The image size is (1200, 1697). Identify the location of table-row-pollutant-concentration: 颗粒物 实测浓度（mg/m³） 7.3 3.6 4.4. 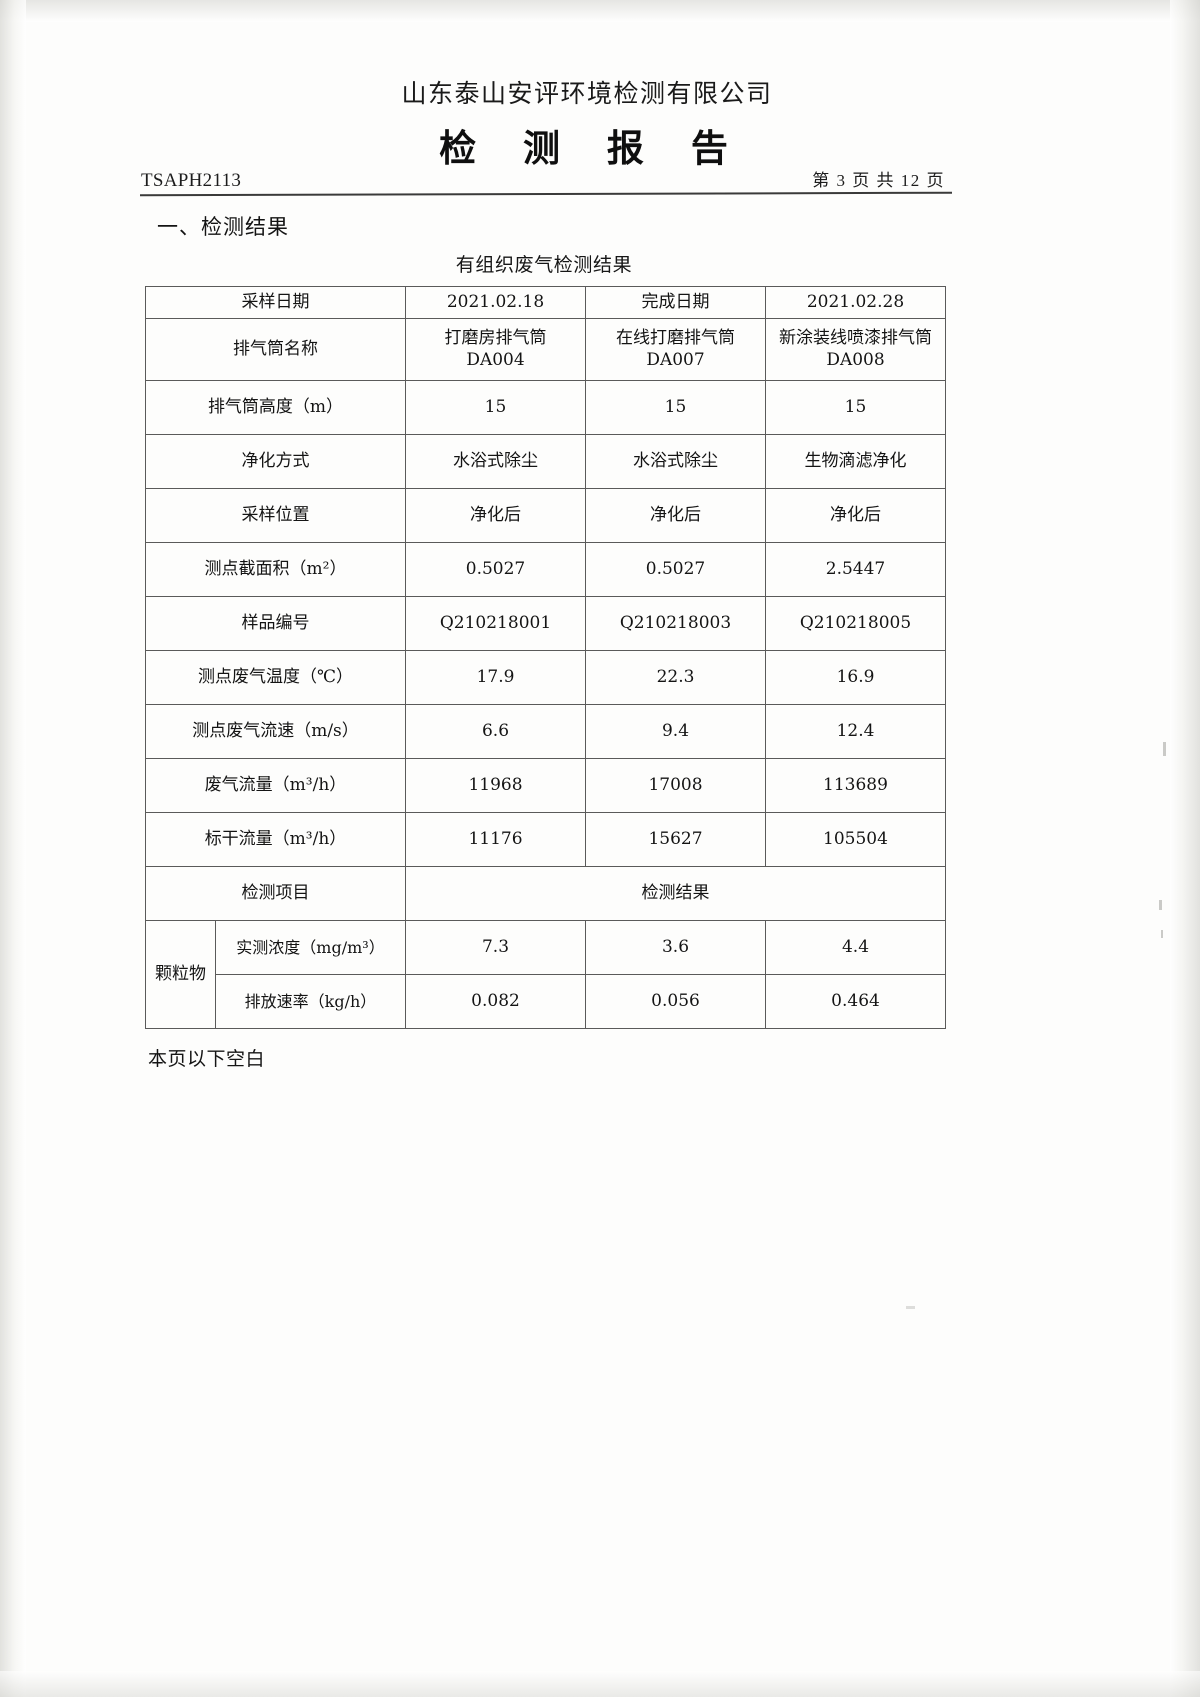
(545, 974).